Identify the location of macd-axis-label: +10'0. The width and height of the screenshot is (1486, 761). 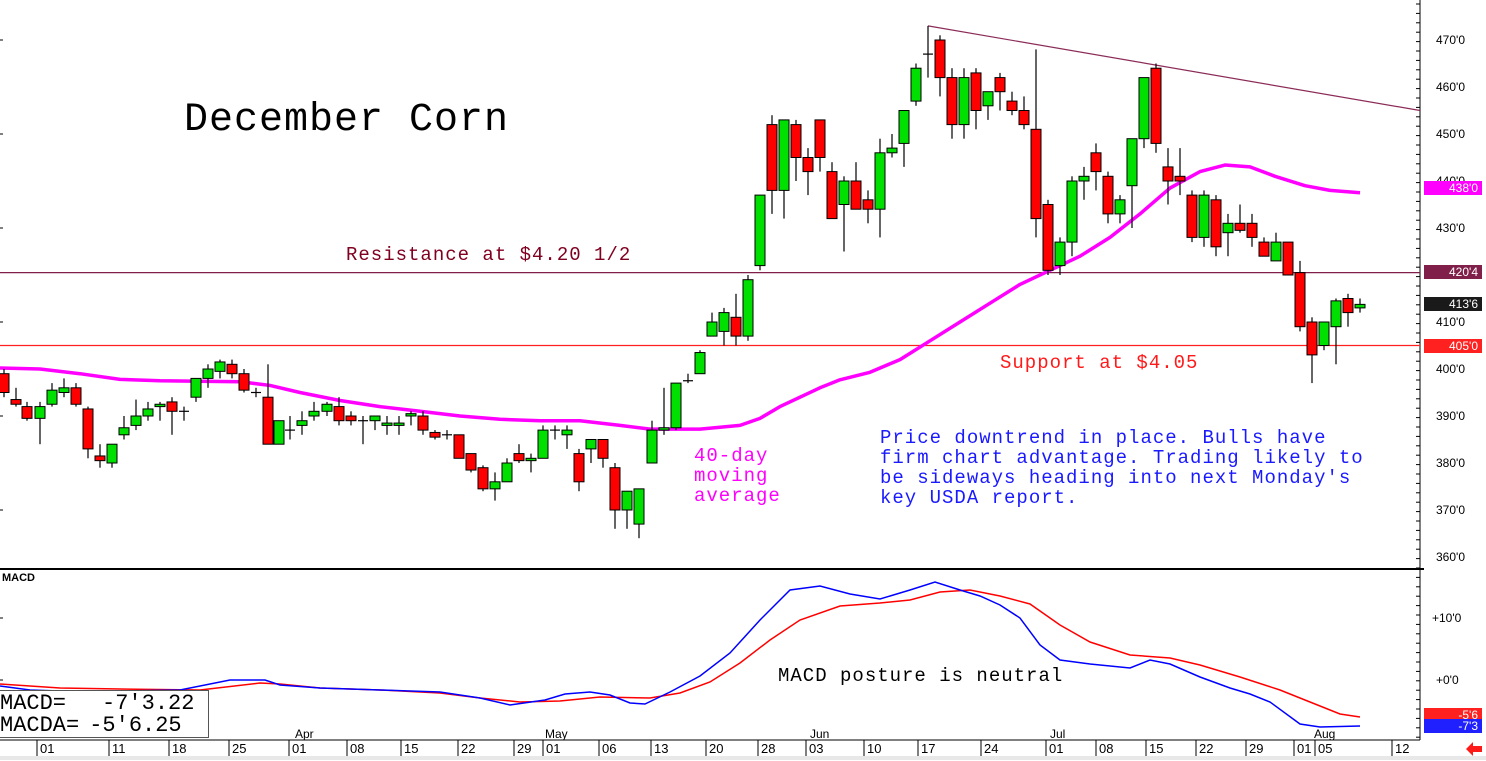
(1447, 618).